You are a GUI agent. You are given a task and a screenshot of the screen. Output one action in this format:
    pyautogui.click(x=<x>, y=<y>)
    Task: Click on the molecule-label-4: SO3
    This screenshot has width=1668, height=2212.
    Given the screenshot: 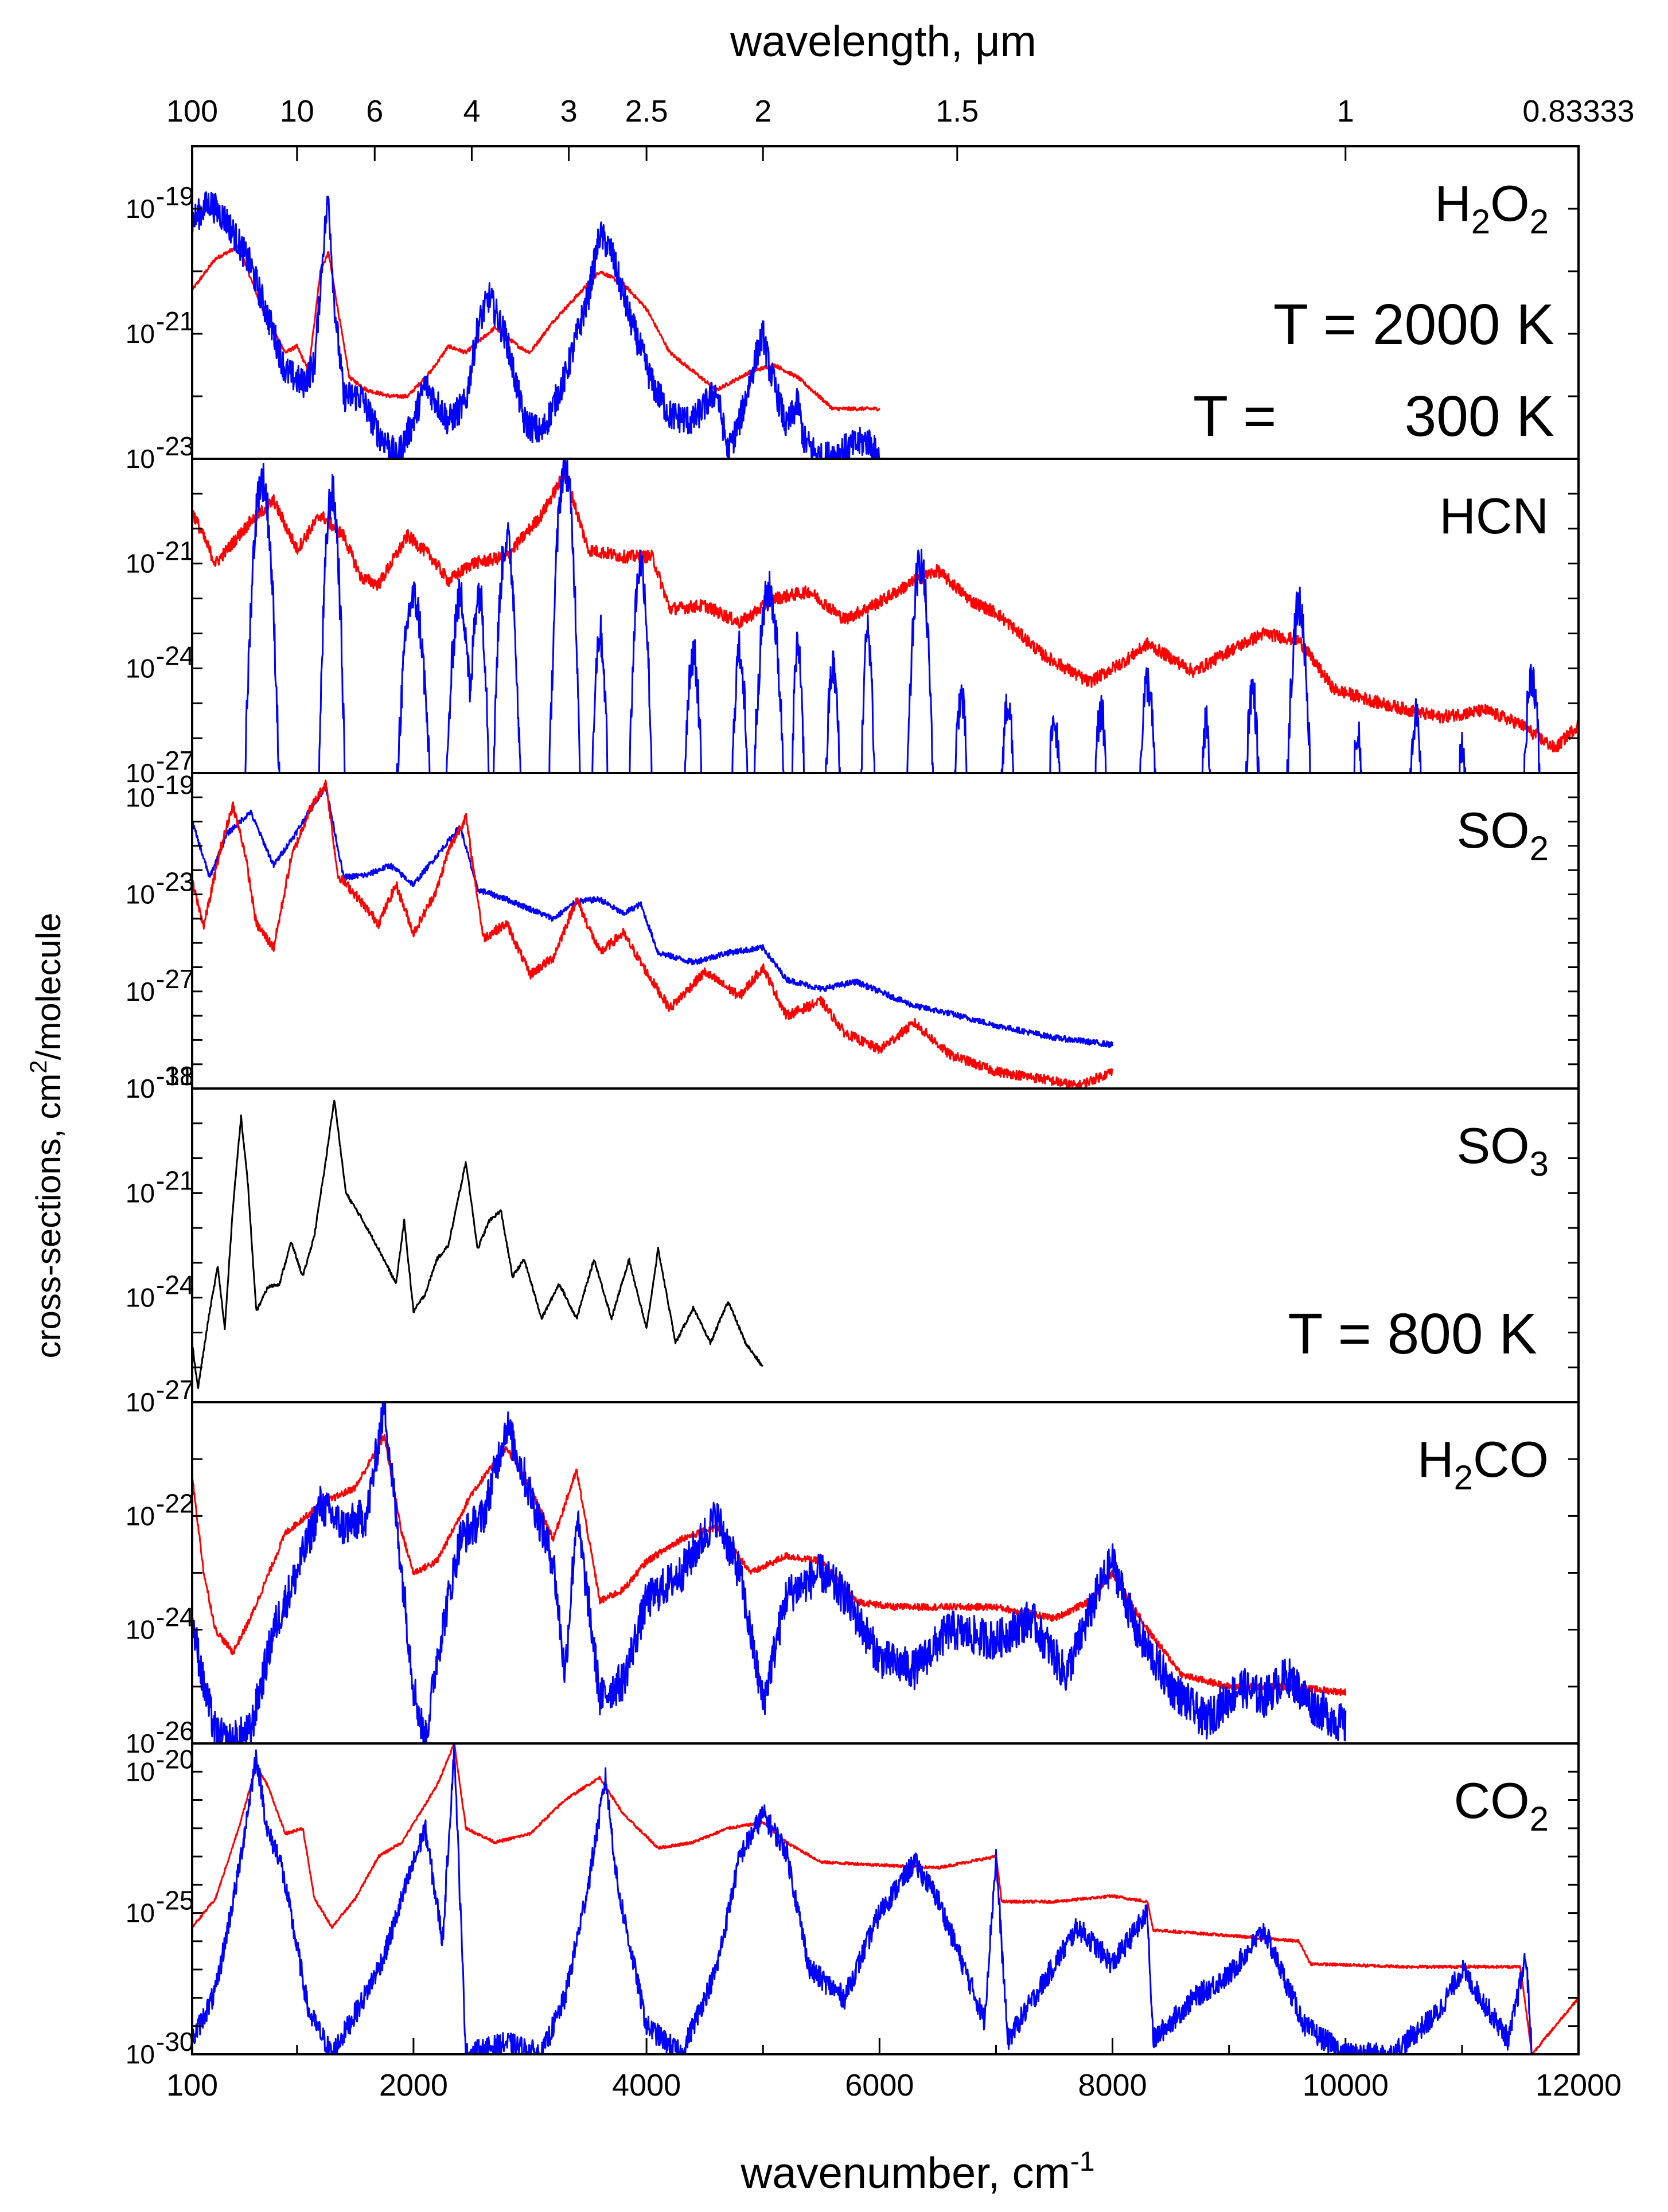 What is the action you would take?
    pyautogui.click(x=1502, y=1150)
    